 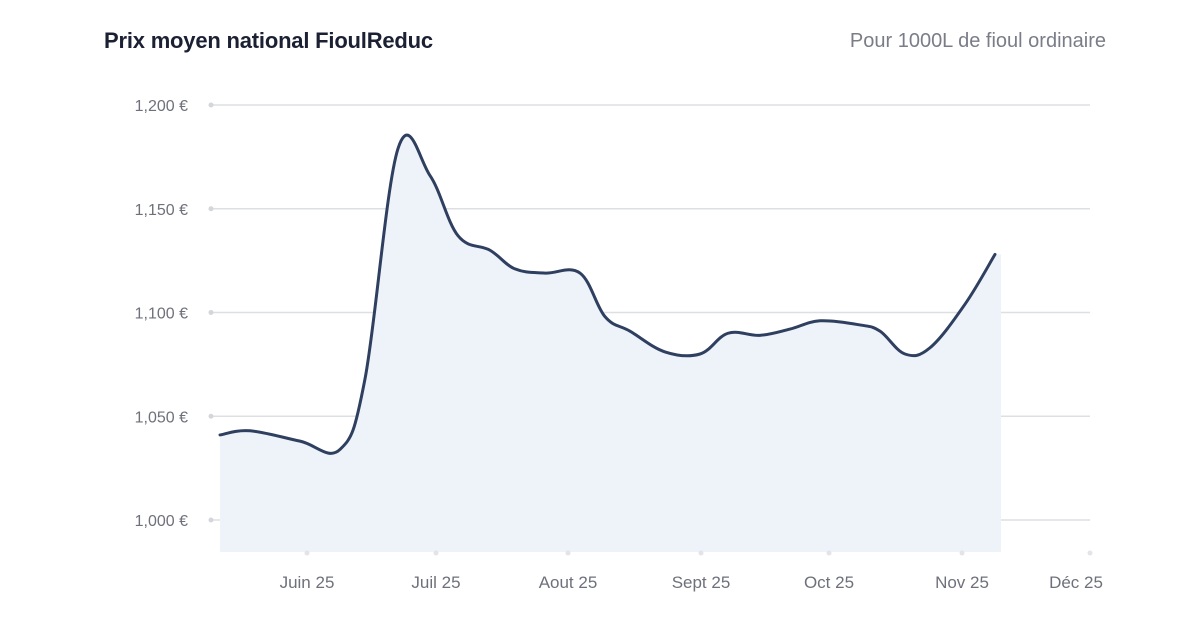 I want to click on x-tick-label: Sept 25, so click(x=701, y=582).